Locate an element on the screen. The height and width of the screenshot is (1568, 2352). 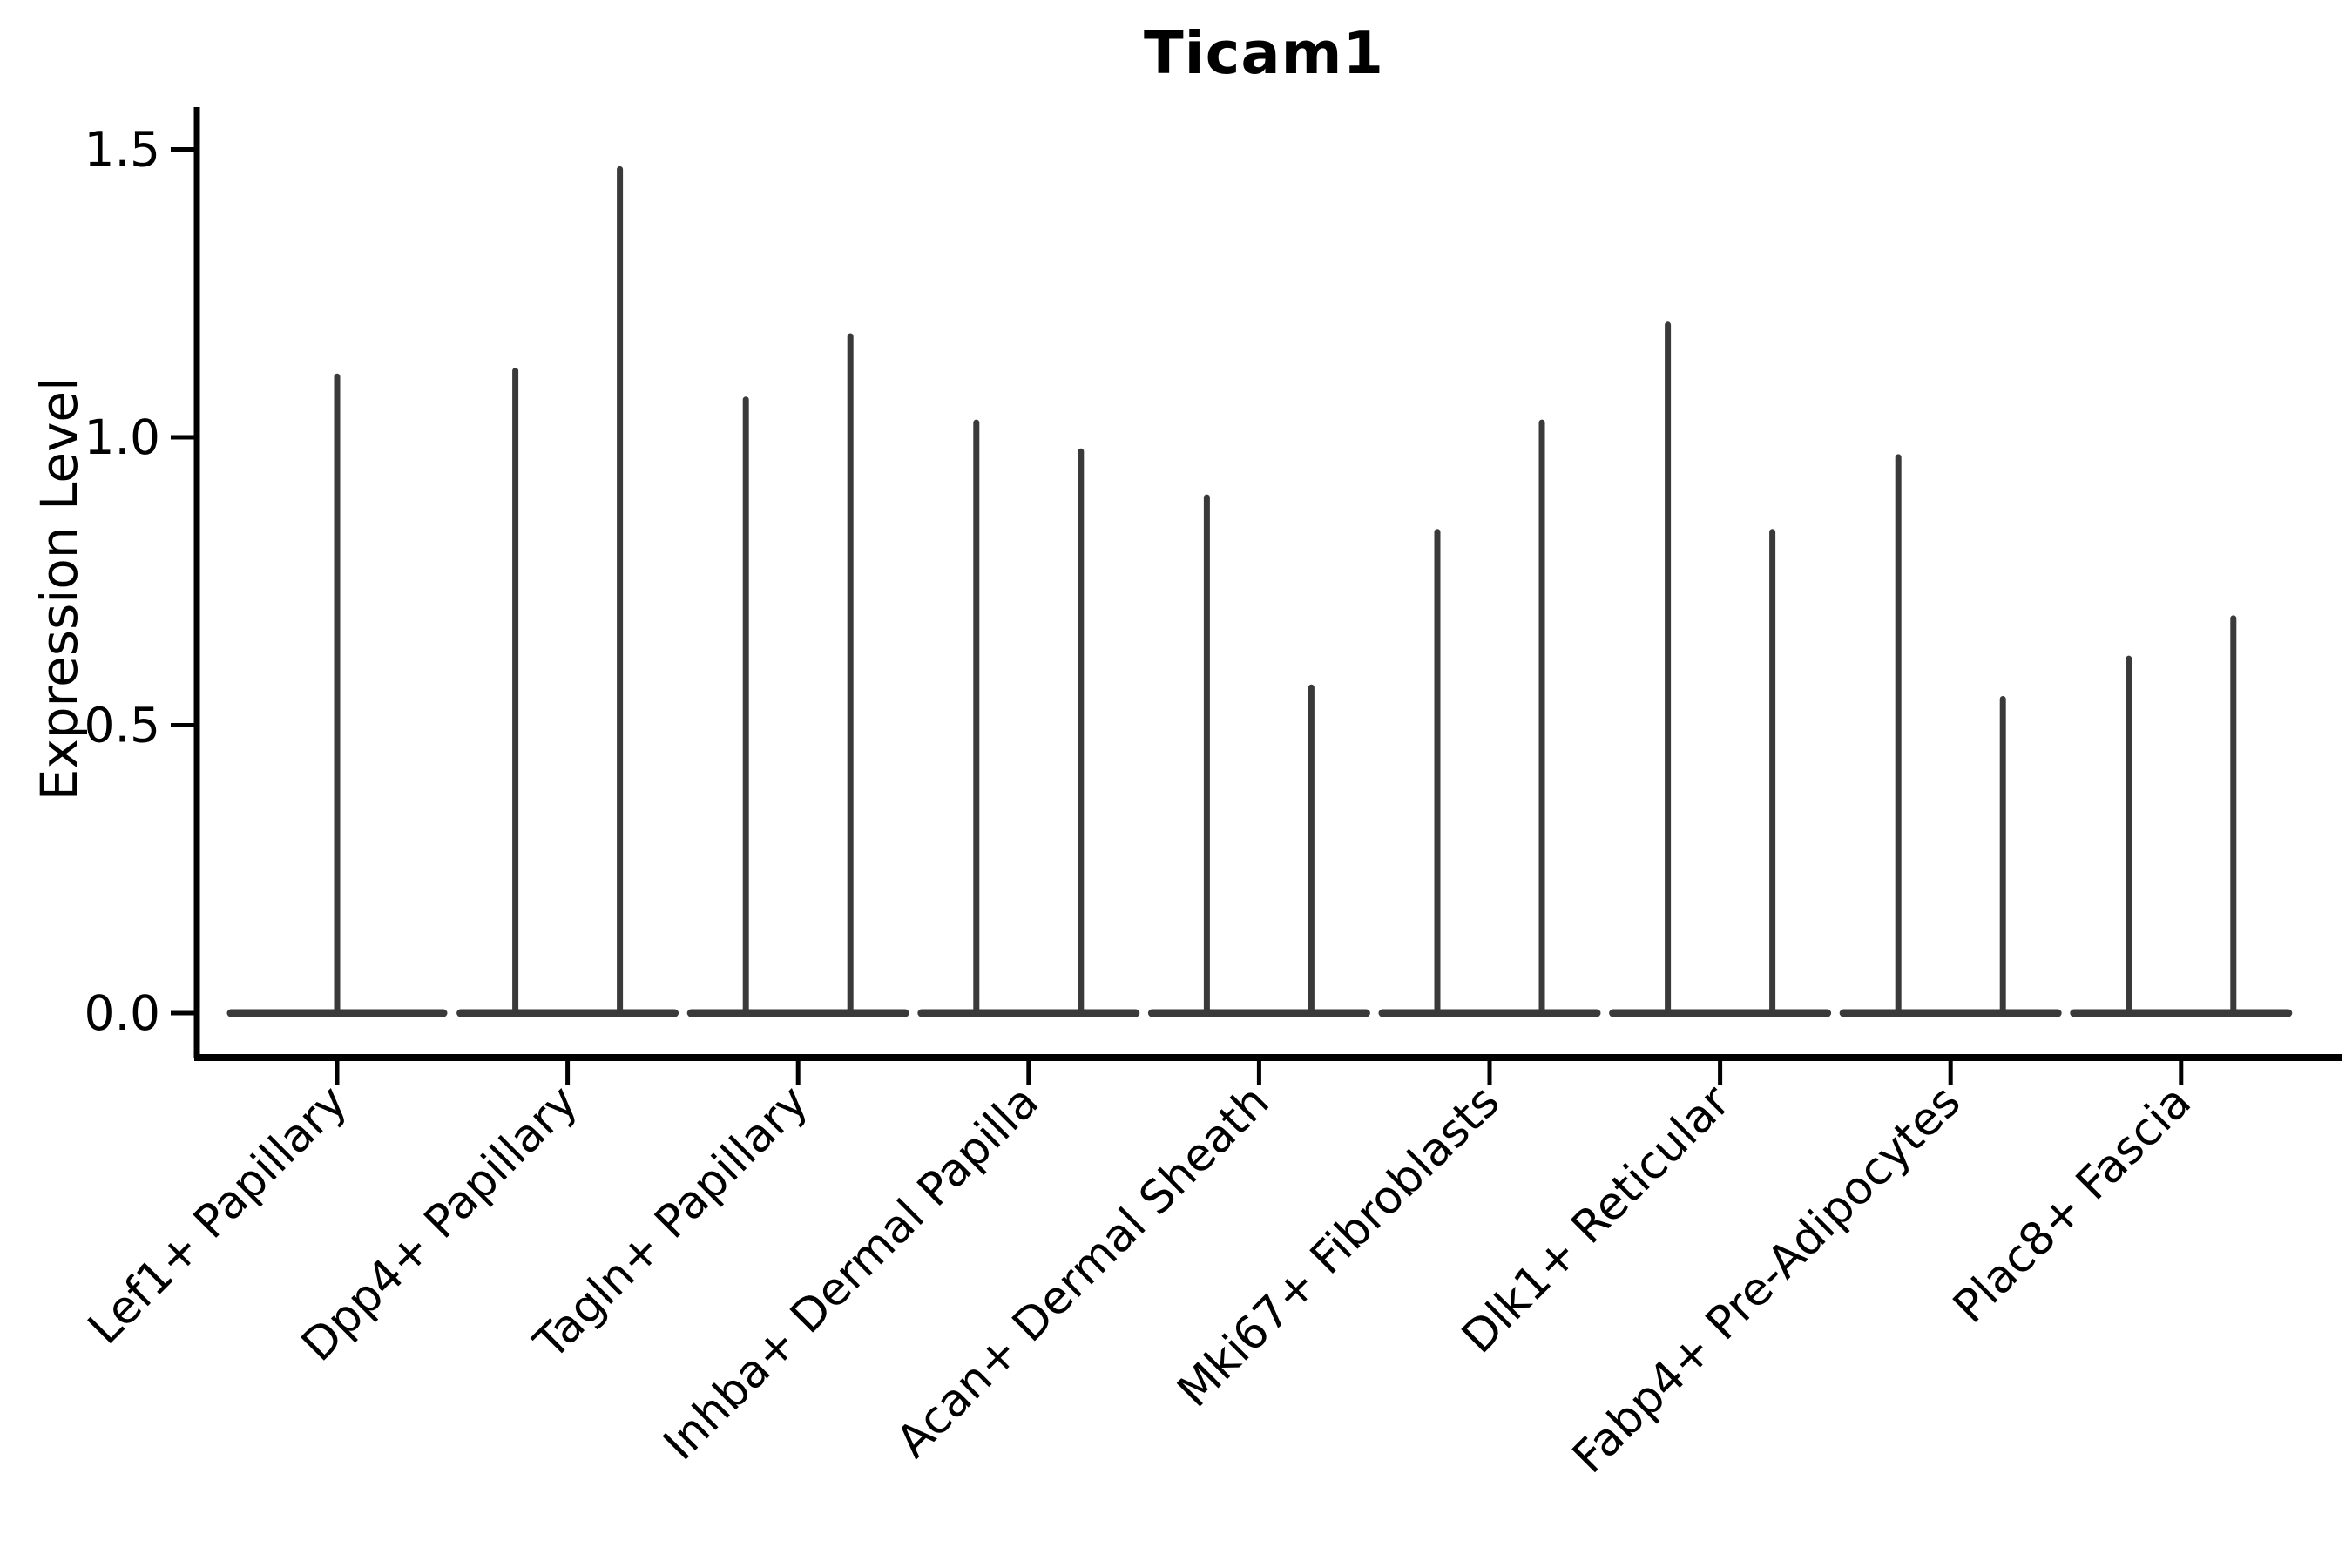
y-tick-label: 0.0 is located at coordinates (122, 1013).